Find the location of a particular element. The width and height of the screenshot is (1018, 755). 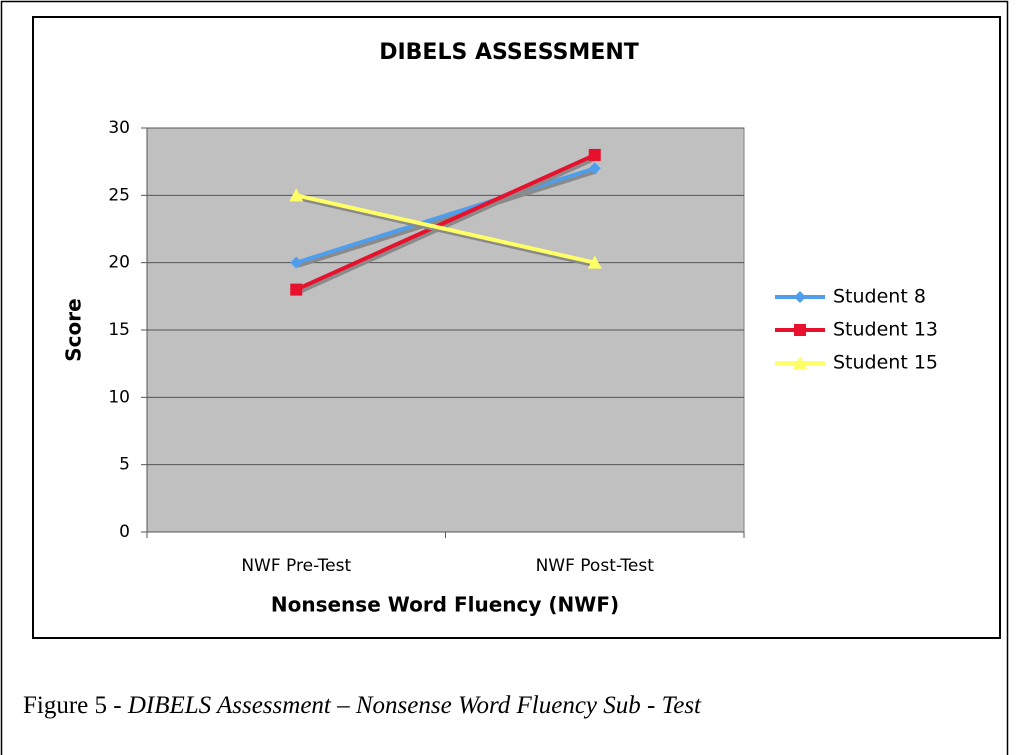

y-tick-label: 10 is located at coordinates (119, 397).